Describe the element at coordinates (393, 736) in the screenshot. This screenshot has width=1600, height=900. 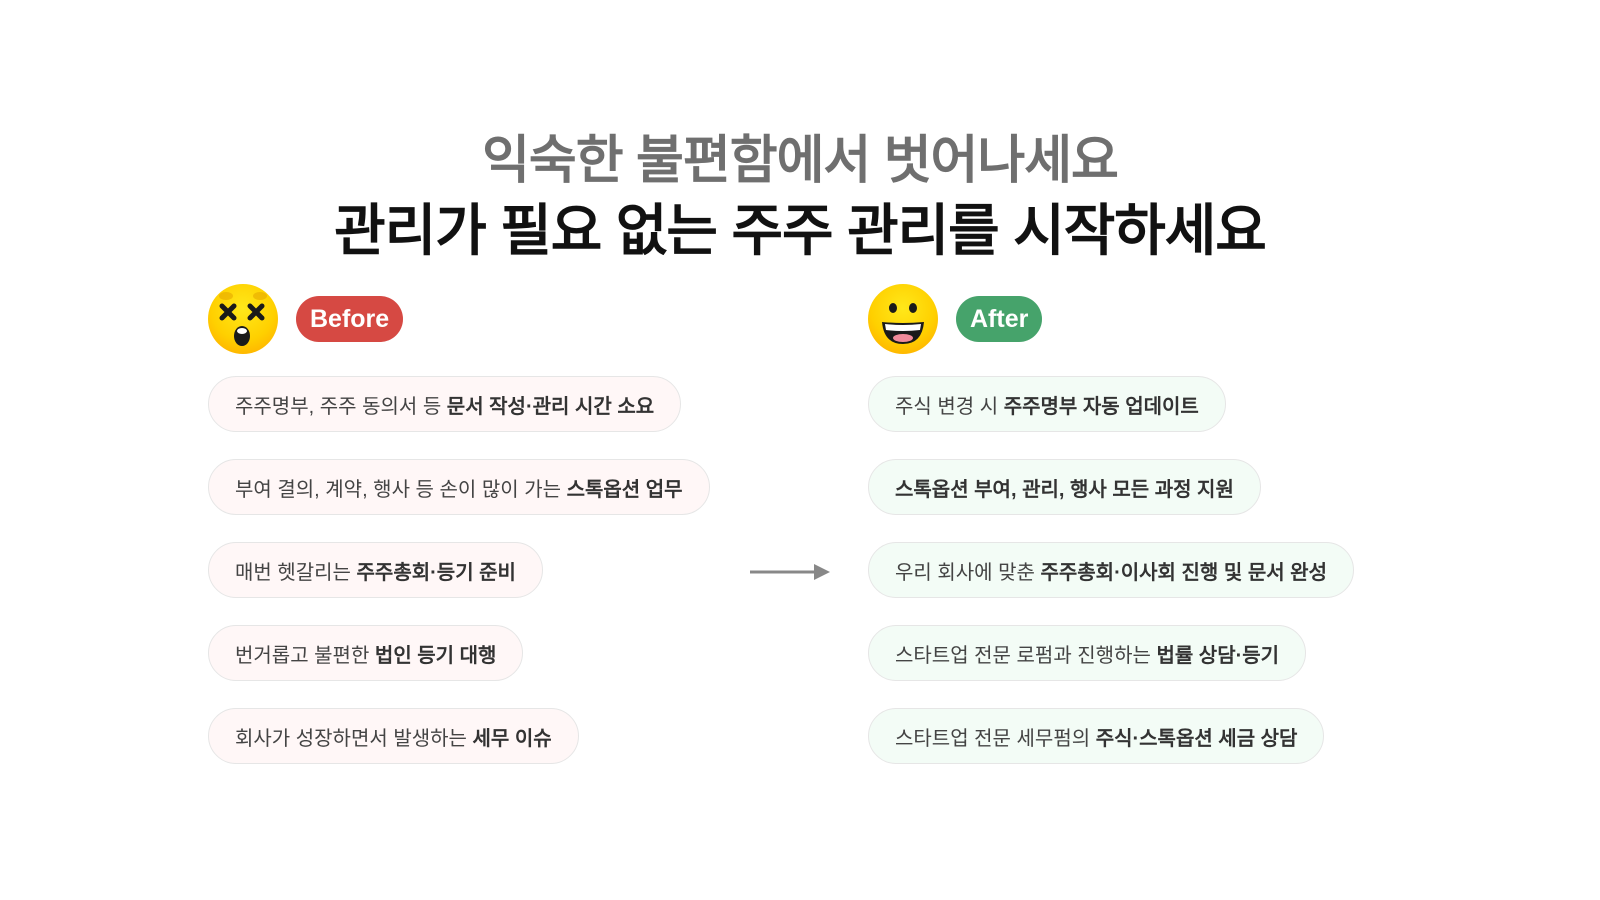
I see `before-item: 회사가 성장하면서 발생하는 세무 이슈` at that location.